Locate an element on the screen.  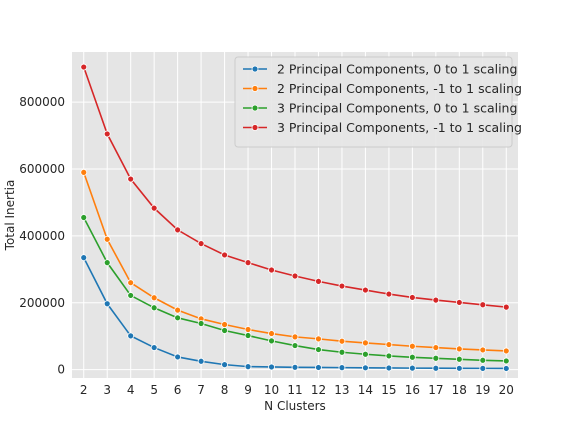
x-tick-label: 16 is located at coordinates (412, 390).